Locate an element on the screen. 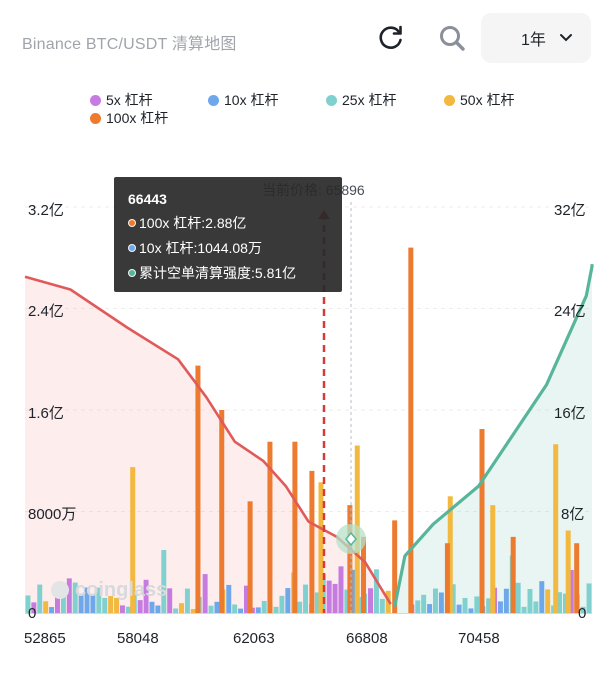 This screenshot has height=680, width=615. y-tick-right: 16亿 is located at coordinates (570, 413).